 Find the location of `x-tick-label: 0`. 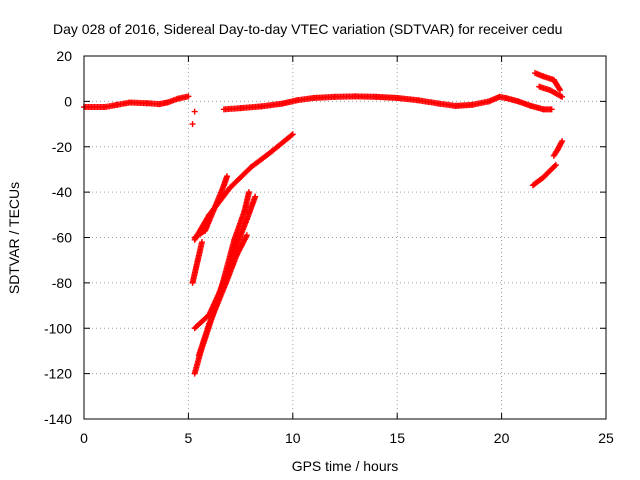

x-tick-label: 0 is located at coordinates (84, 438).